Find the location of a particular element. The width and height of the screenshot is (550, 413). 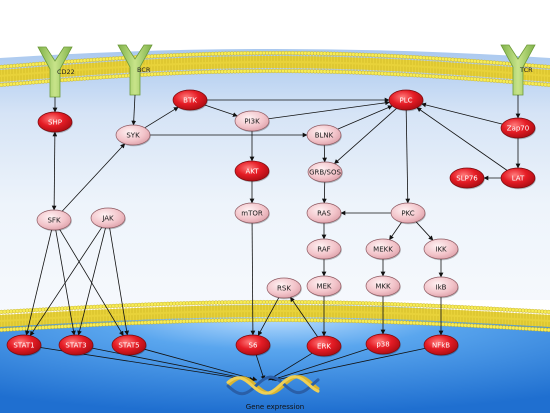

node-ras: RAS is located at coordinates (324, 213).